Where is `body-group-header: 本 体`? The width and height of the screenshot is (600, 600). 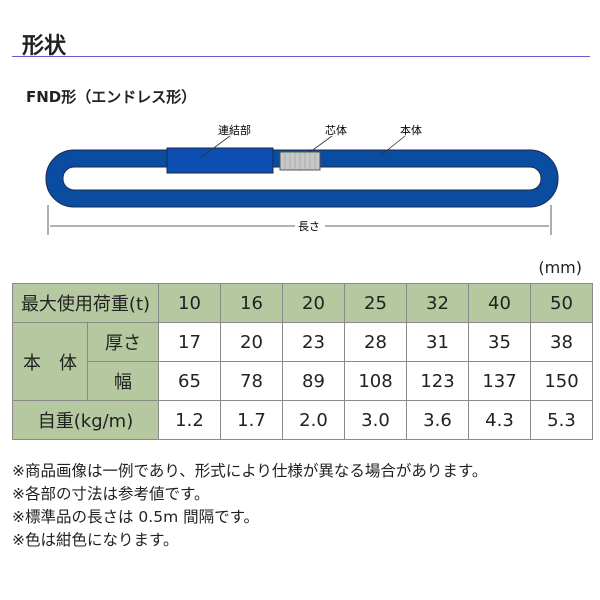
body-group-header: 本 体 is located at coordinates (50, 361).